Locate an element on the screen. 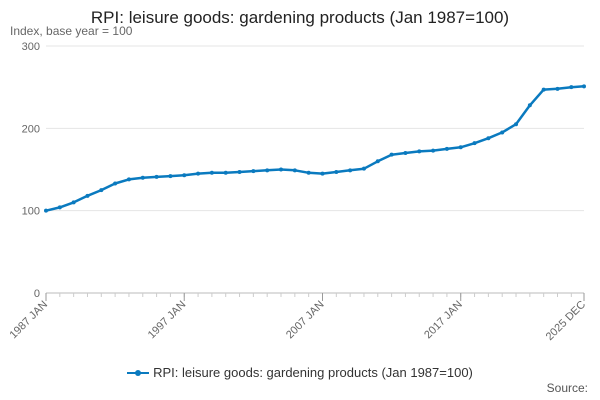  x-tick-label: 1987 JAN is located at coordinates (28, 320).